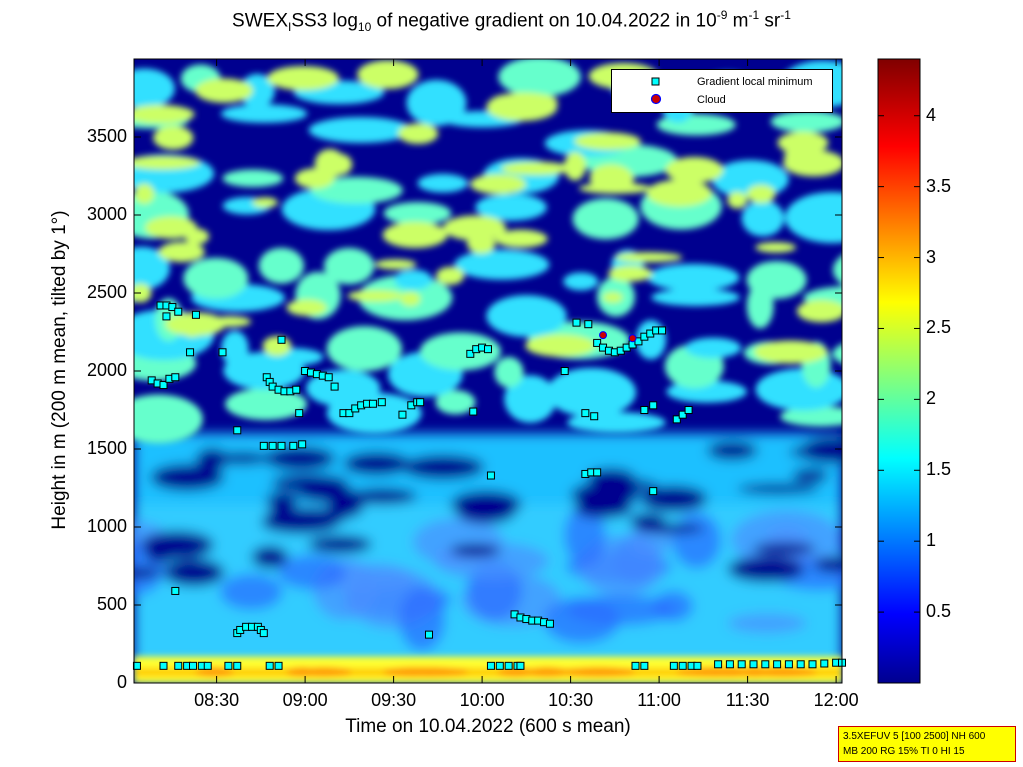  I want to click on y-tick-label: 0, so click(121, 682).